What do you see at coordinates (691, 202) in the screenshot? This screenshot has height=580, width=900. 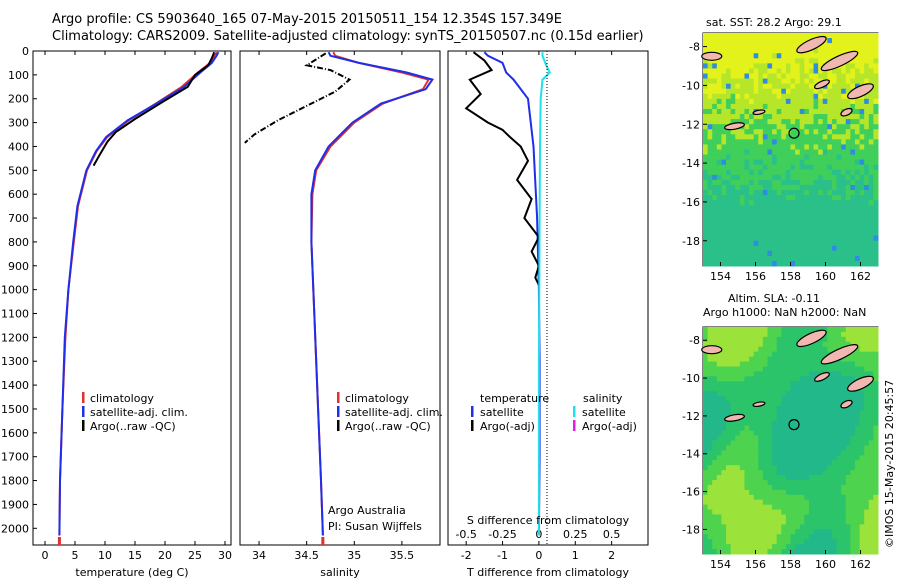 I see `map-y-tick-label: -16` at bounding box center [691, 202].